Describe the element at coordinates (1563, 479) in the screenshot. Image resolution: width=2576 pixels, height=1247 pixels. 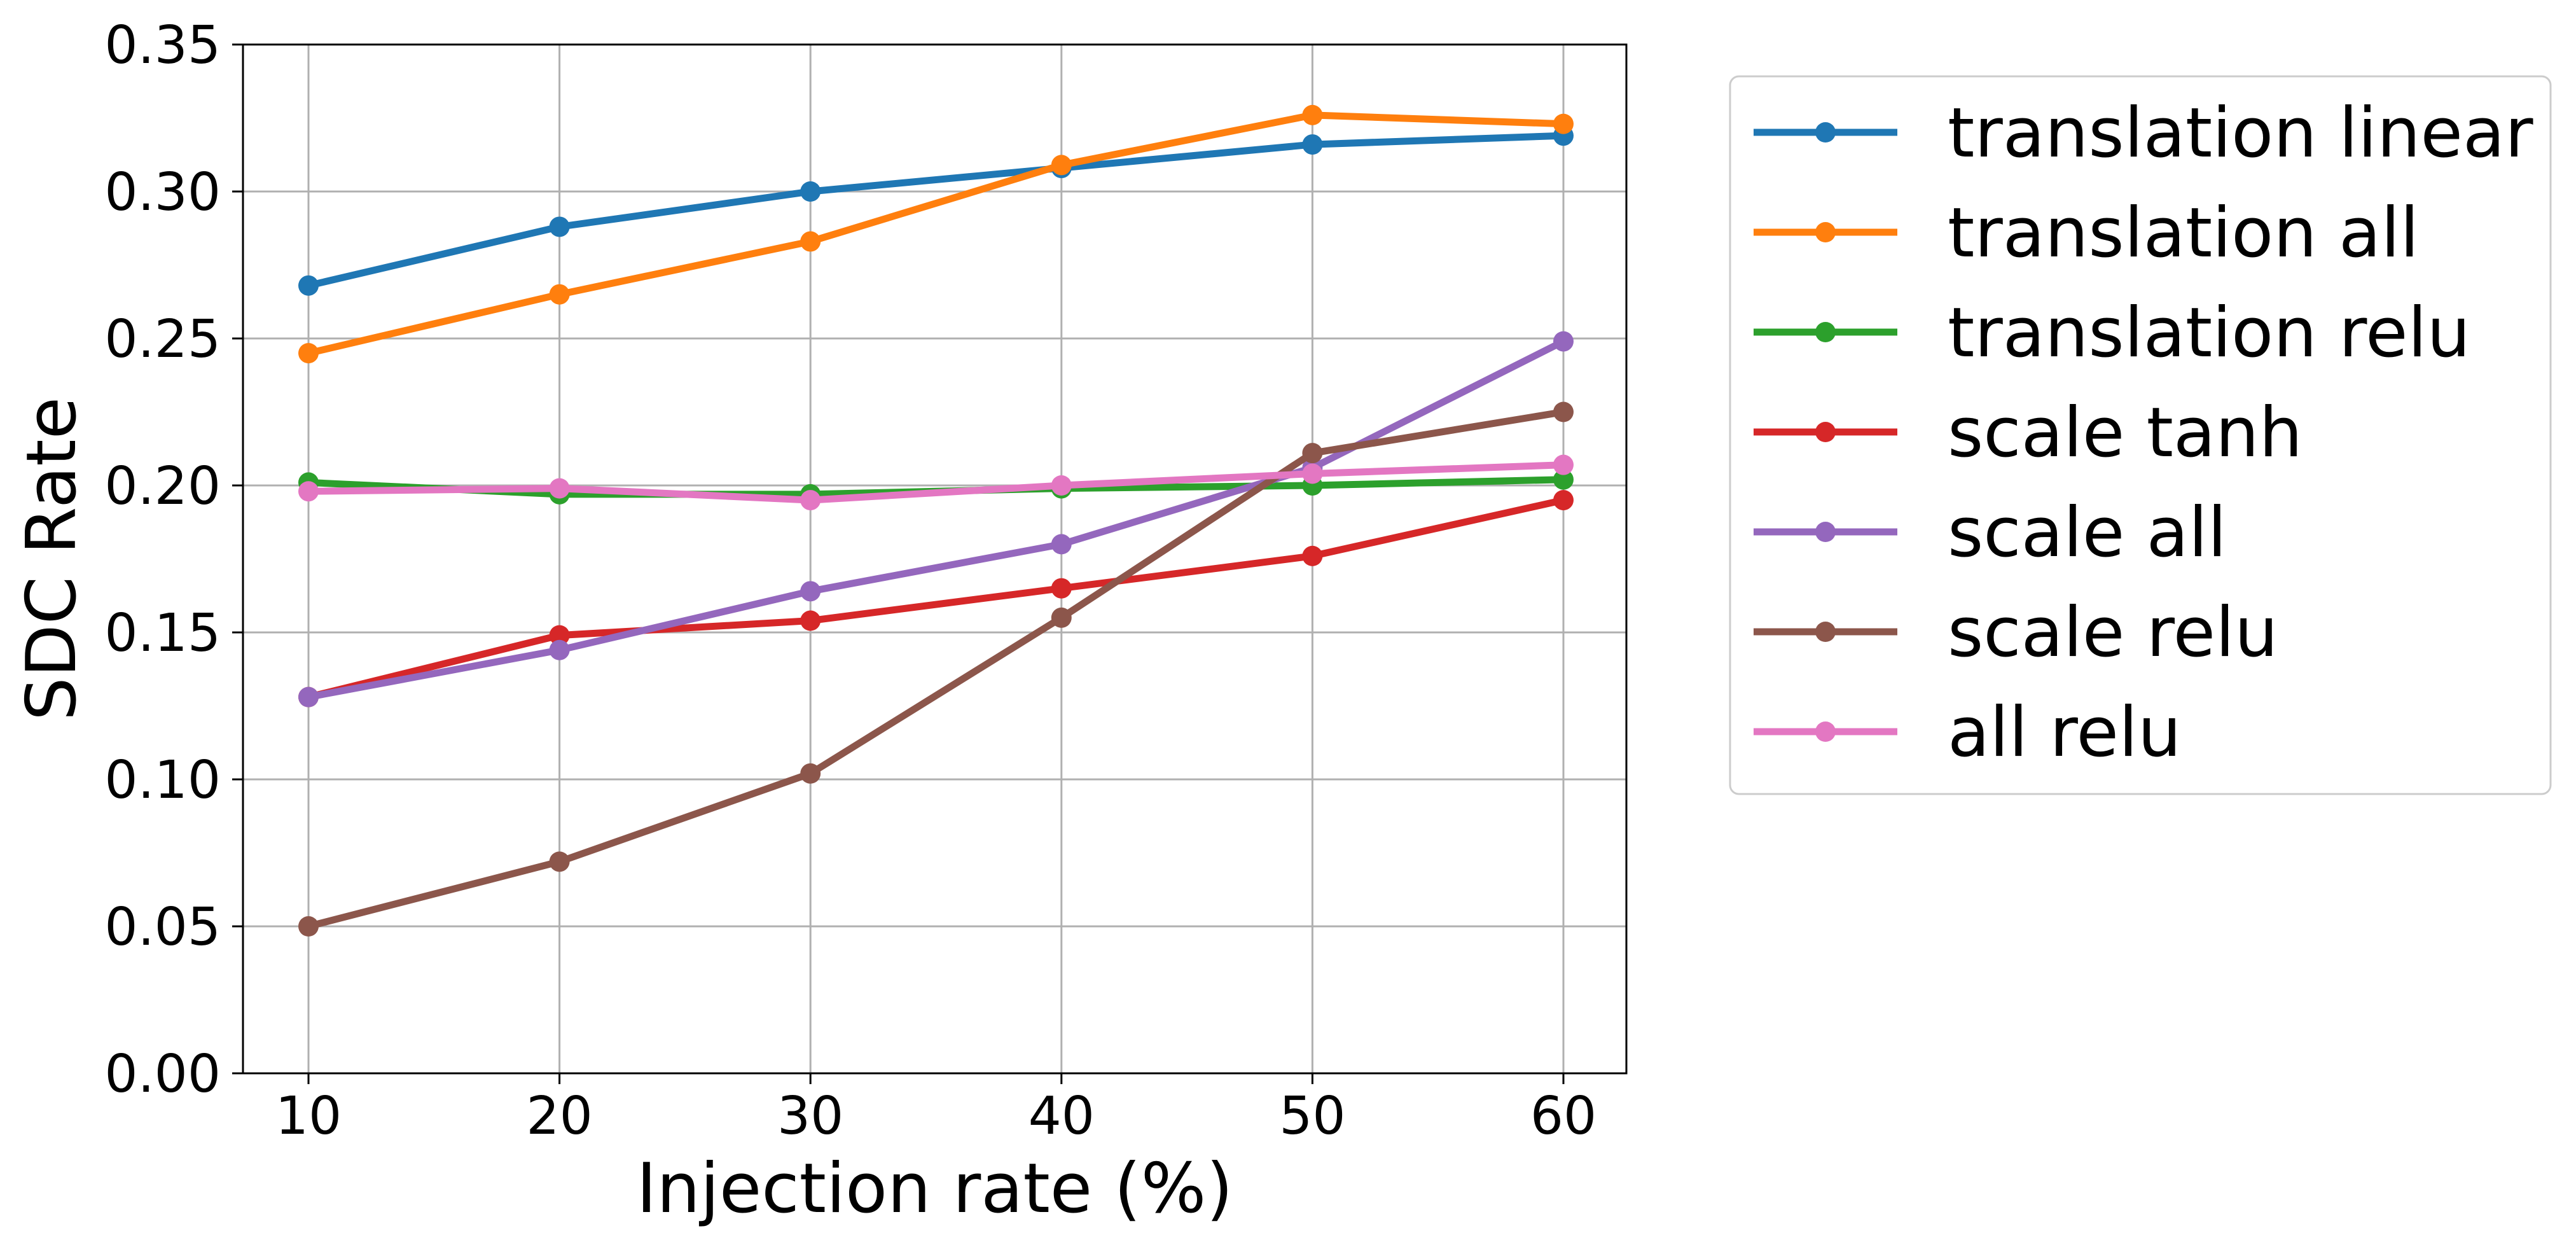
I see `data-point-translation-relu` at that location.